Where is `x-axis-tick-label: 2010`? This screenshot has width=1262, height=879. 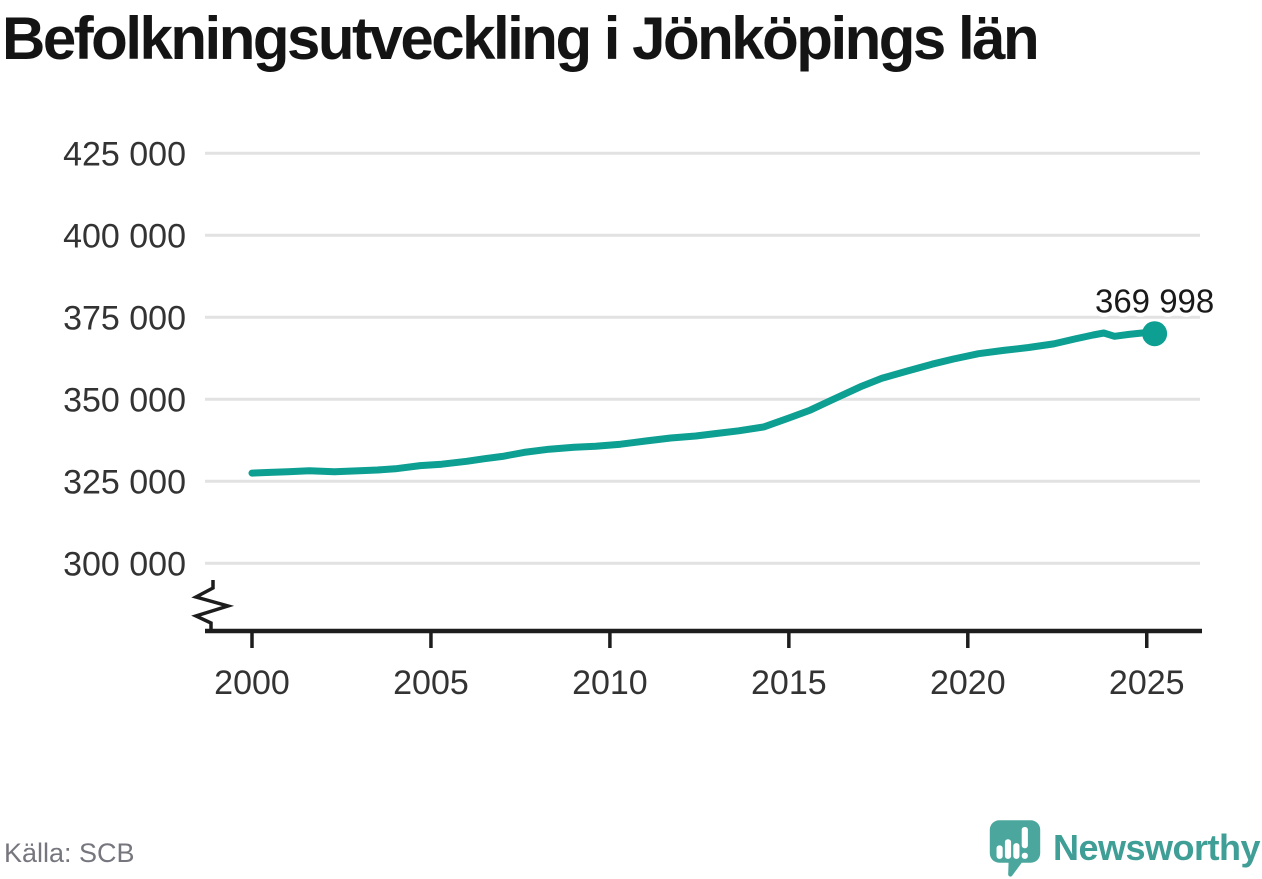
x-axis-tick-label: 2010 is located at coordinates (610, 683).